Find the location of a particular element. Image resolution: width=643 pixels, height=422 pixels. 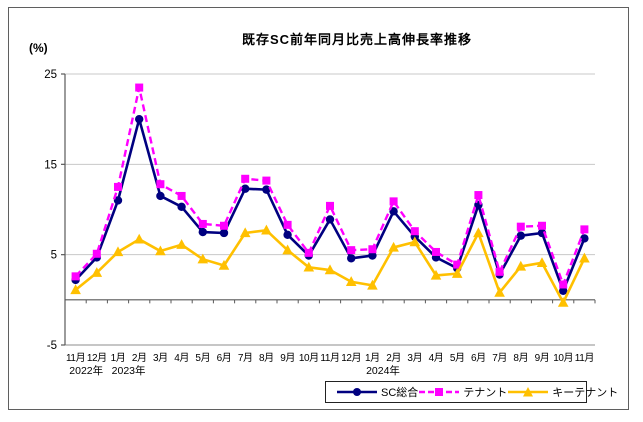

legend-item-sc-total: SC総合 is located at coordinates (377, 392).